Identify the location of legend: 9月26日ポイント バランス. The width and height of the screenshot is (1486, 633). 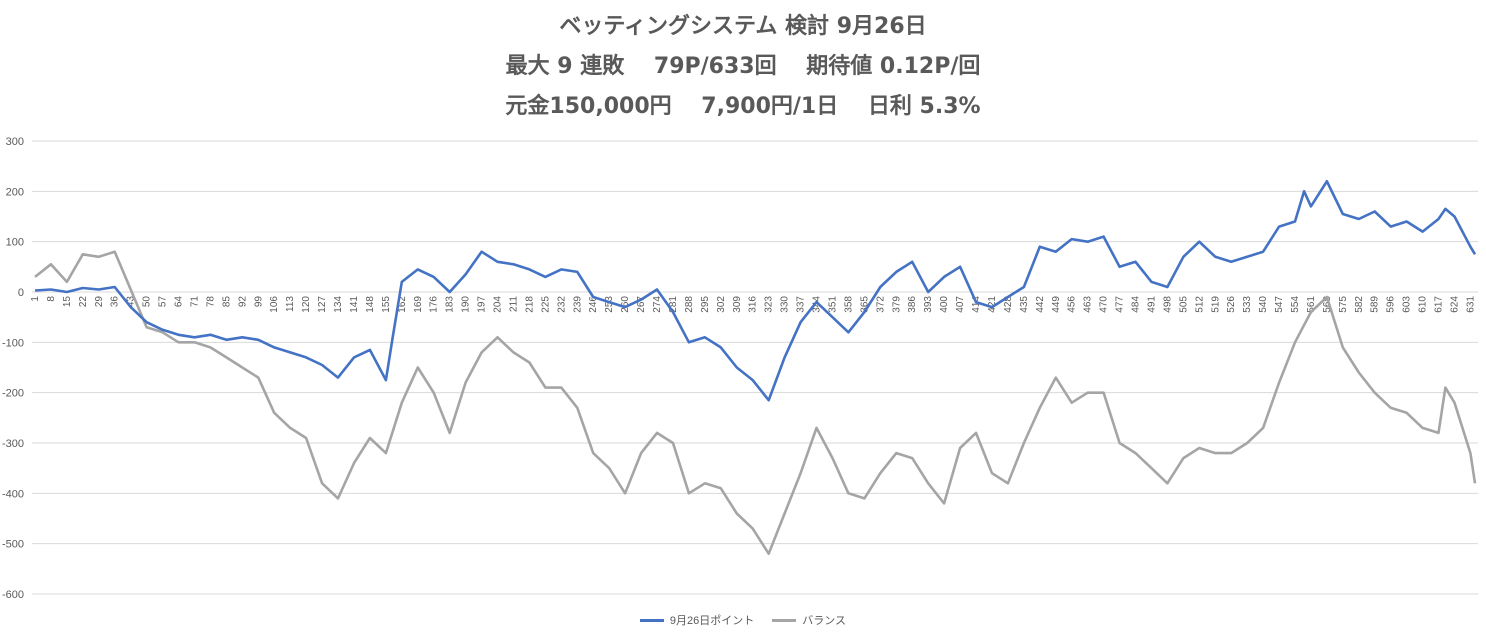
(743, 620).